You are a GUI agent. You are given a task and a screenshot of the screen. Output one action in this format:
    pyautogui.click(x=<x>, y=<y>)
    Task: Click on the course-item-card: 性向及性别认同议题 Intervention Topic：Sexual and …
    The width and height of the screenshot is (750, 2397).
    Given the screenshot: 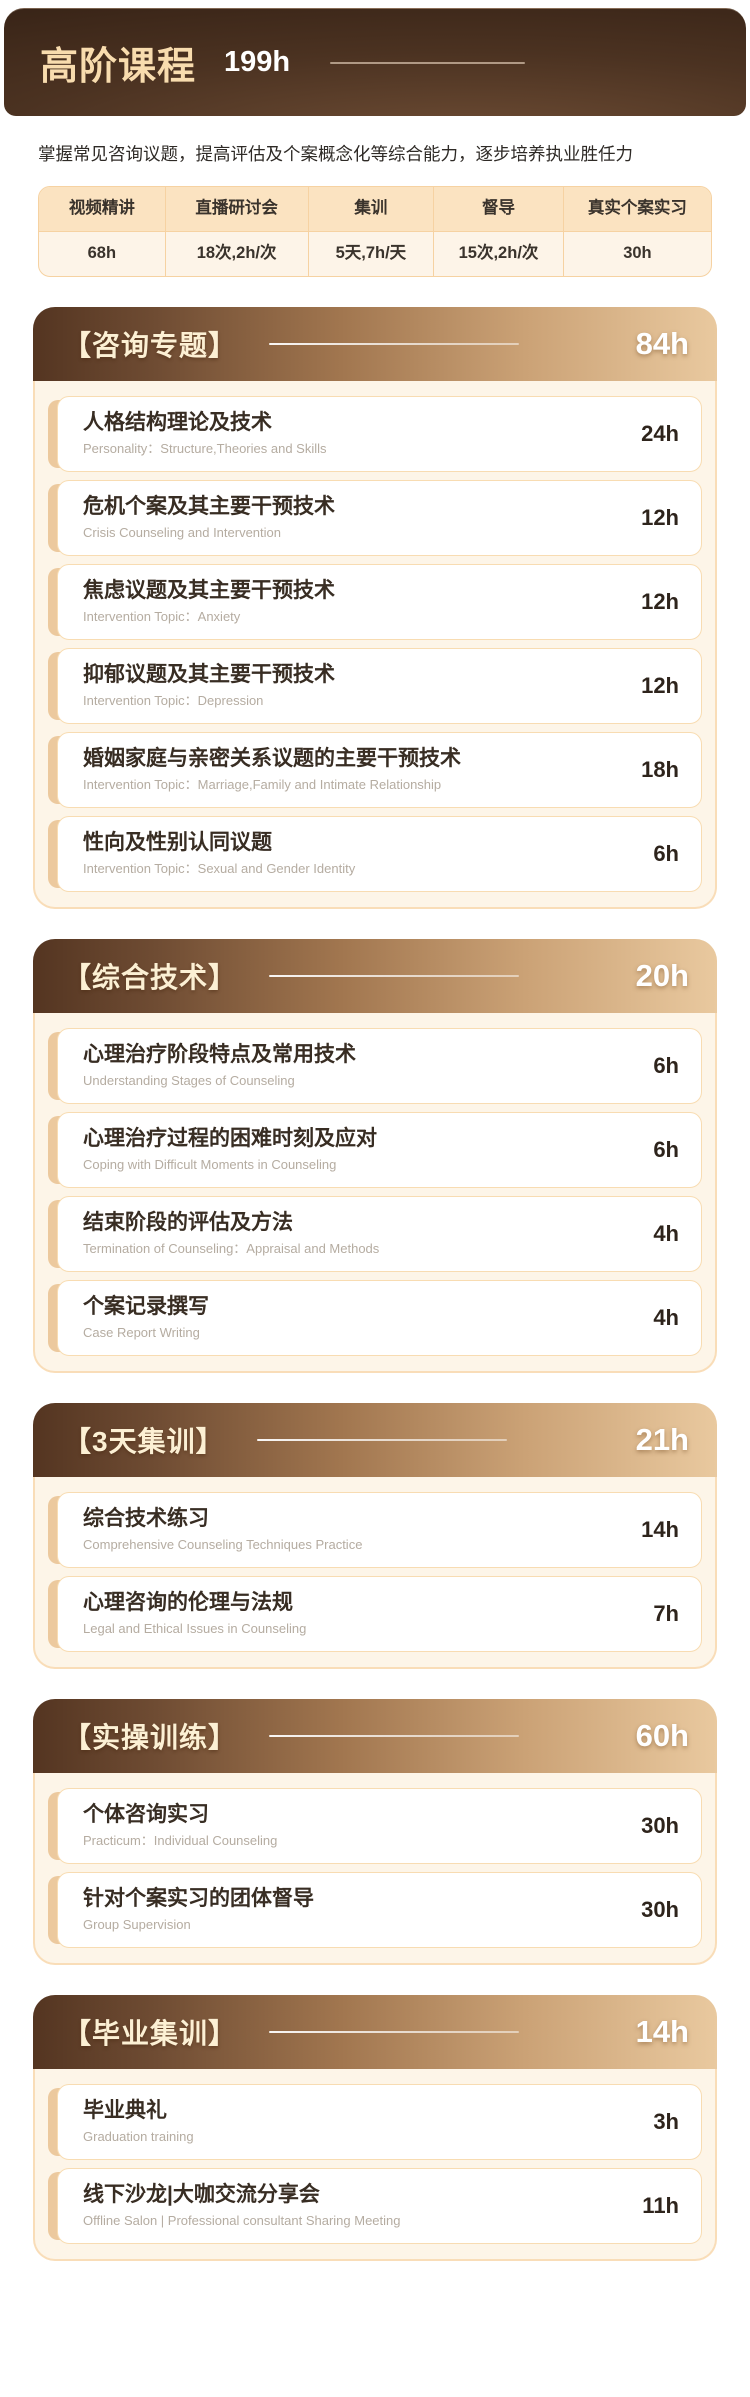 What is the action you would take?
    pyautogui.click(x=379, y=853)
    